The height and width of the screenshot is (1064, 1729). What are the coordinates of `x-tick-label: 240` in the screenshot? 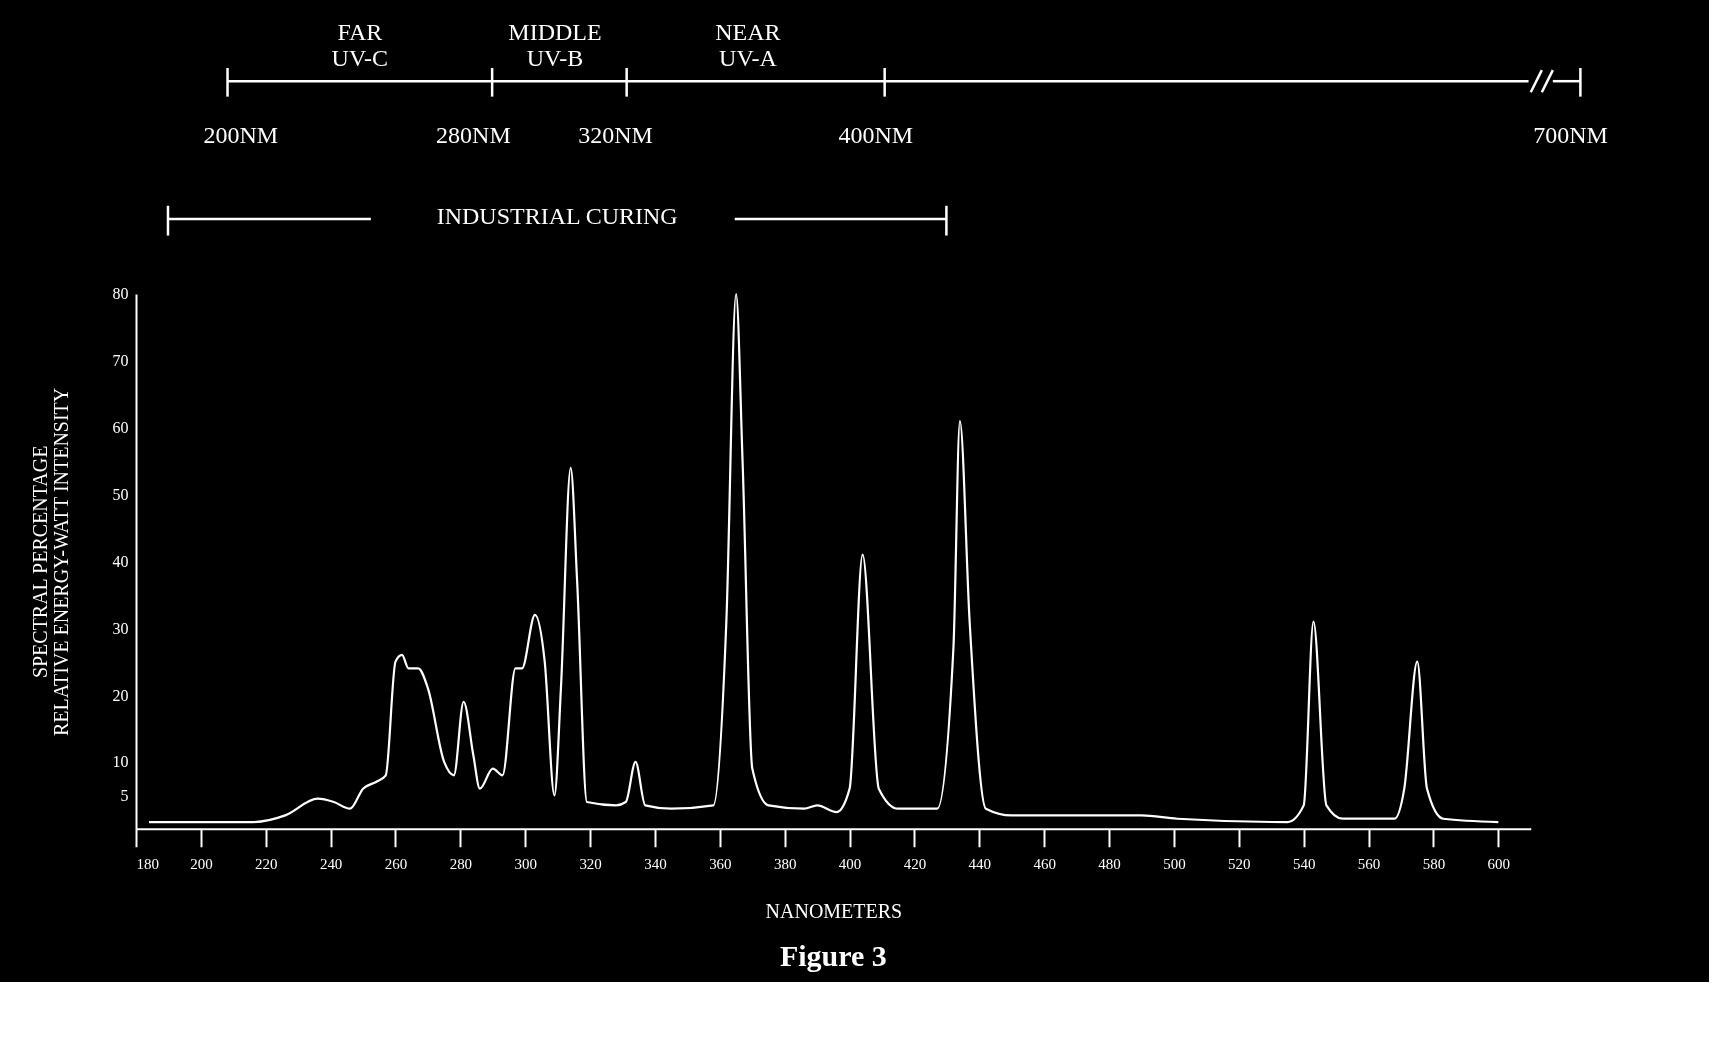 It's located at (331, 864).